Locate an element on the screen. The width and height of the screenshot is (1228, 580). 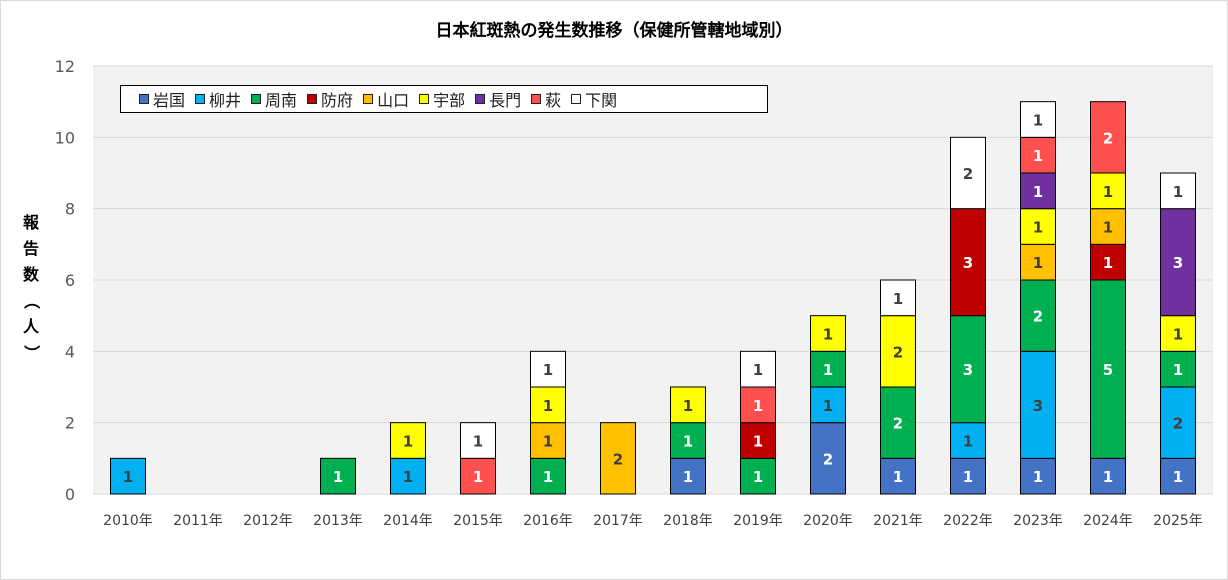
legend-item: 下関 is located at coordinates (594, 99).